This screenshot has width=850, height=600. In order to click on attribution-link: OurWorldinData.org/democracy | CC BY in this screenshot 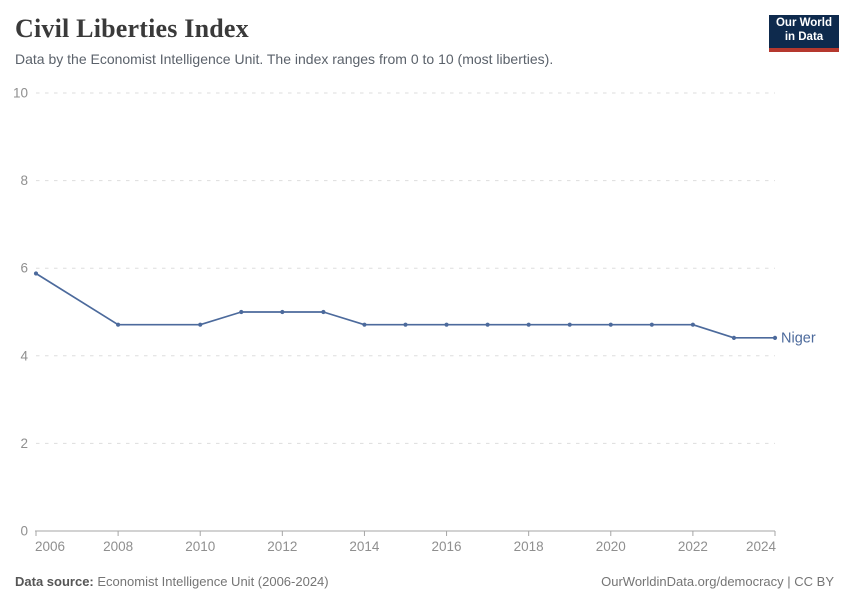, I will do `click(717, 581)`.